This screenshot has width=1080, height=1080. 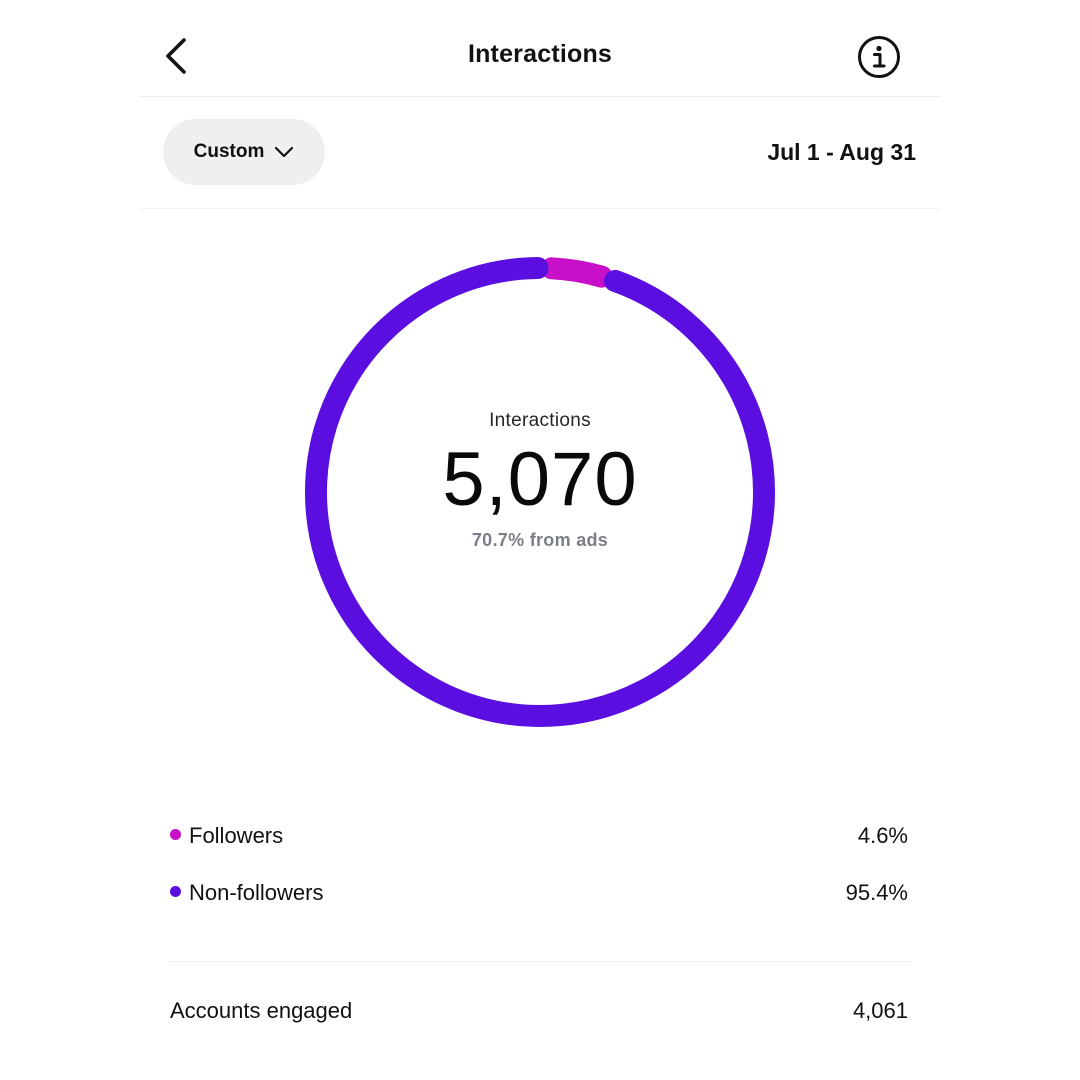 What do you see at coordinates (229, 151) in the screenshot?
I see `dropdown-label: Custom` at bounding box center [229, 151].